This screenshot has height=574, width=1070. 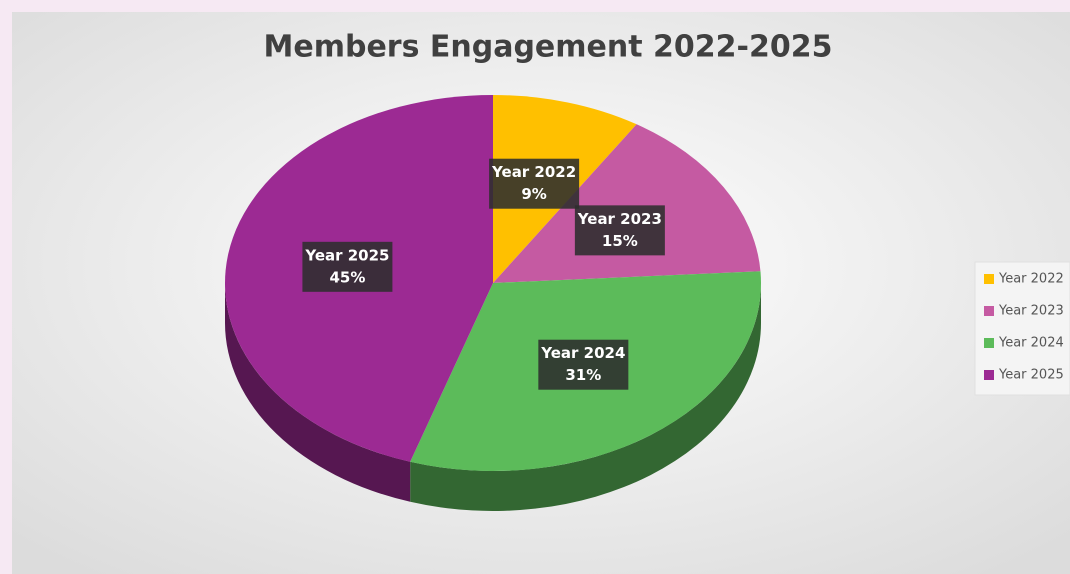 What do you see at coordinates (1031, 343) in the screenshot?
I see `legend-label: Year 2024` at bounding box center [1031, 343].